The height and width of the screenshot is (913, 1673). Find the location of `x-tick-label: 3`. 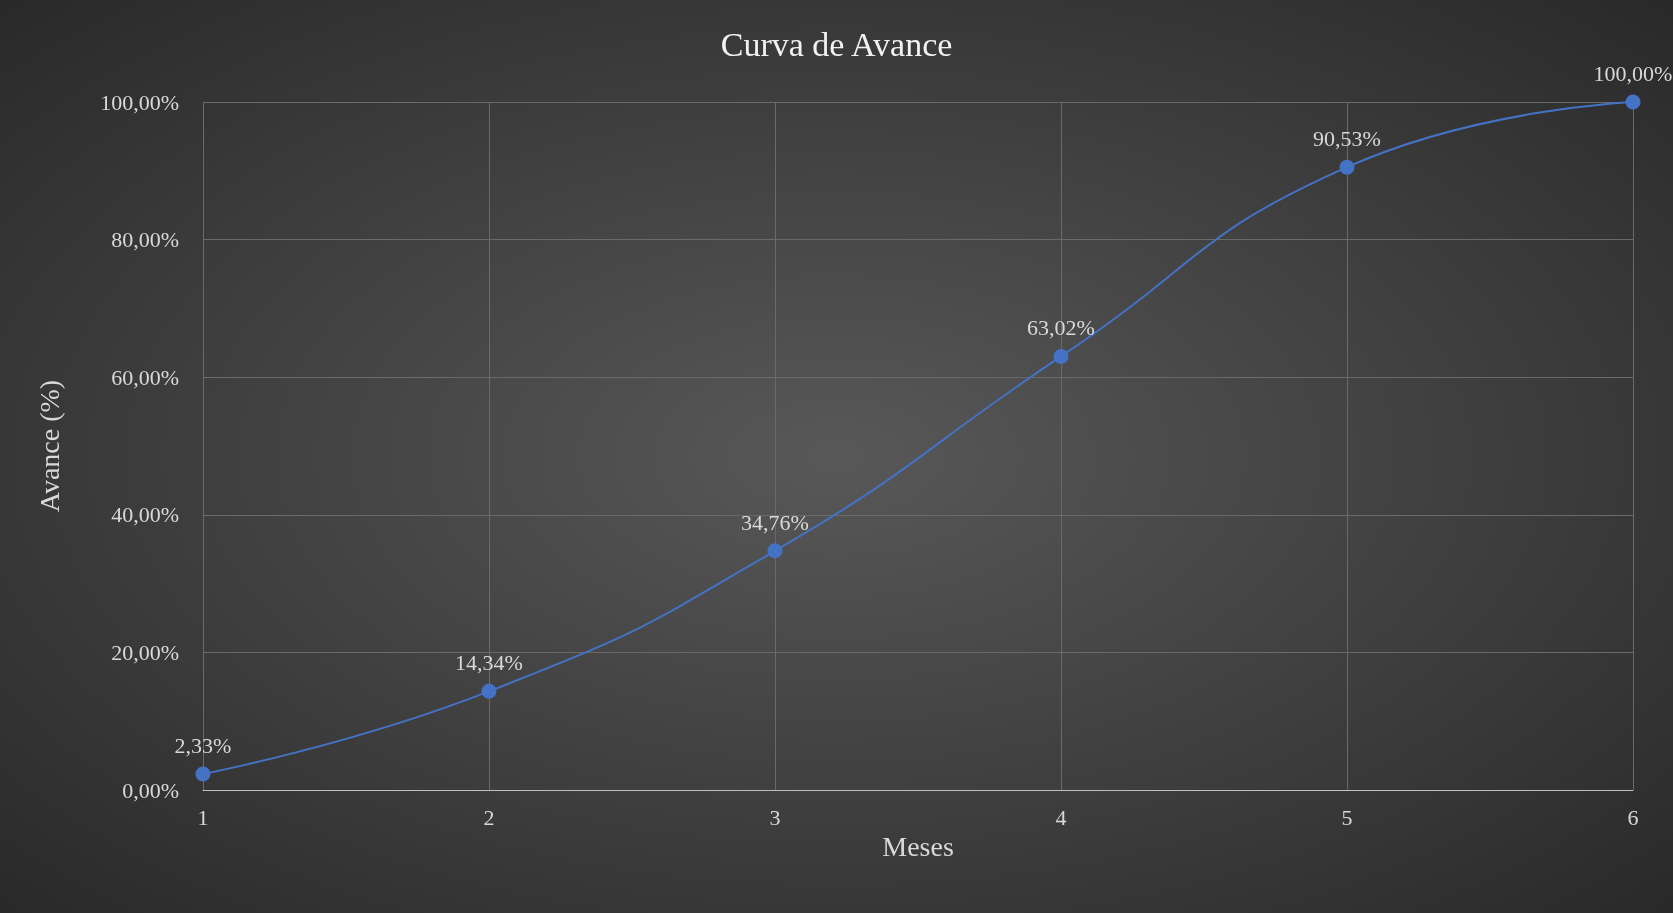

x-tick-label: 3 is located at coordinates (775, 817).